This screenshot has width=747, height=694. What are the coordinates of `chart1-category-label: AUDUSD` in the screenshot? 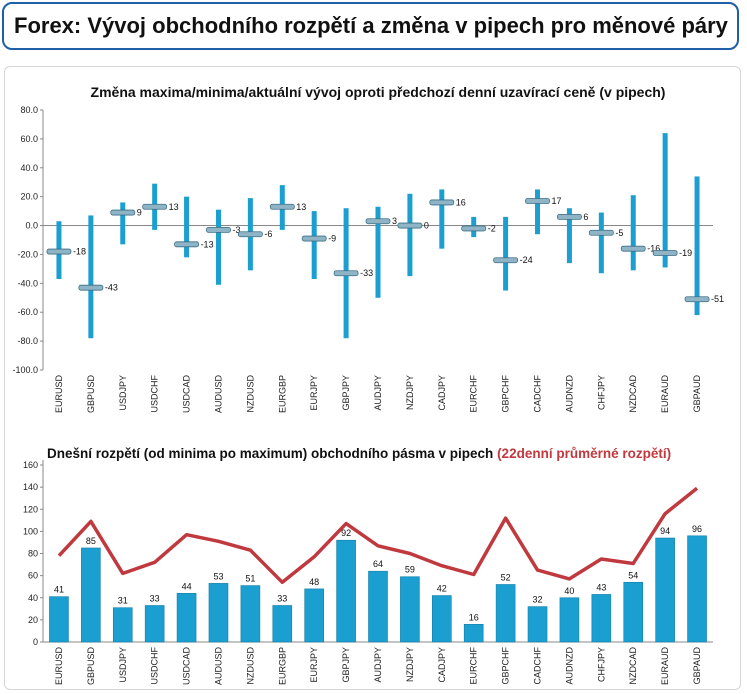 It's located at (218, 394).